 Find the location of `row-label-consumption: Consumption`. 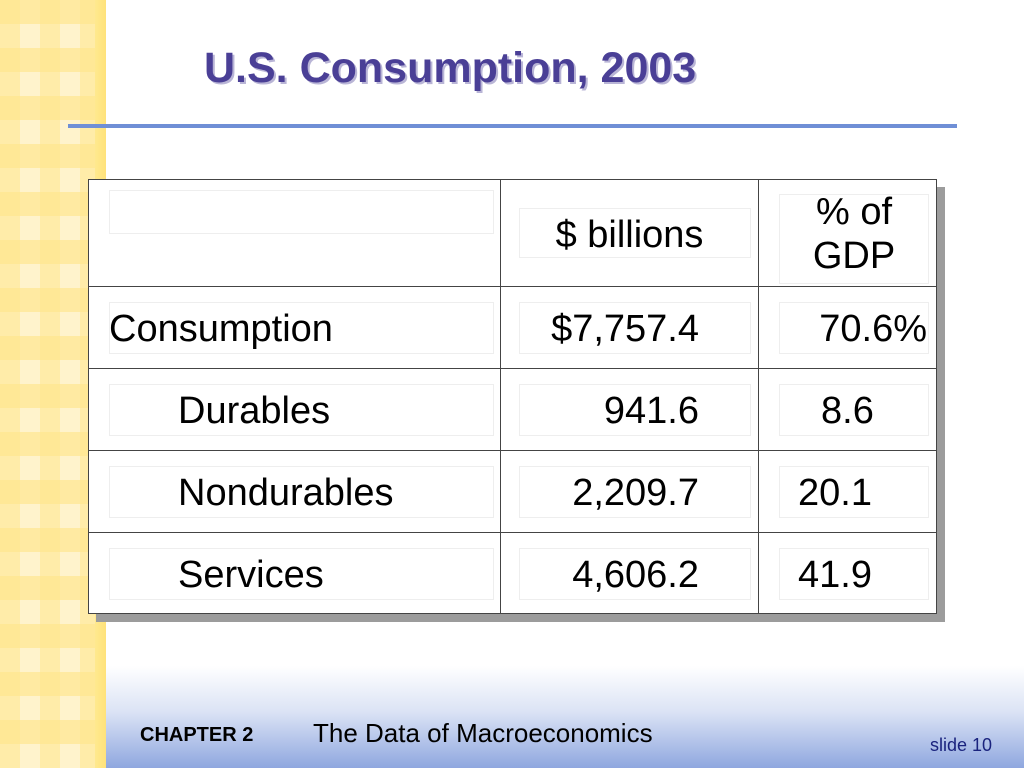

row-label-consumption: Consumption is located at coordinates (221, 329).